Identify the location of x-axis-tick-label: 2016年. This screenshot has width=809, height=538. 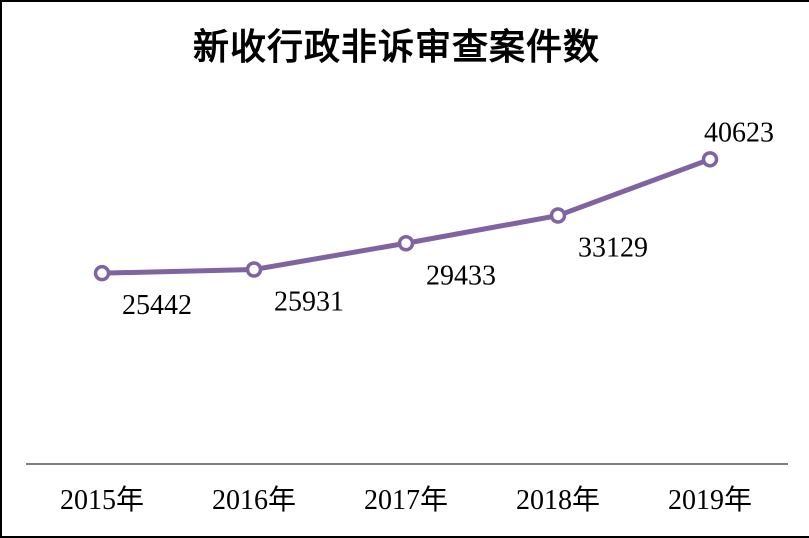
(254, 500).